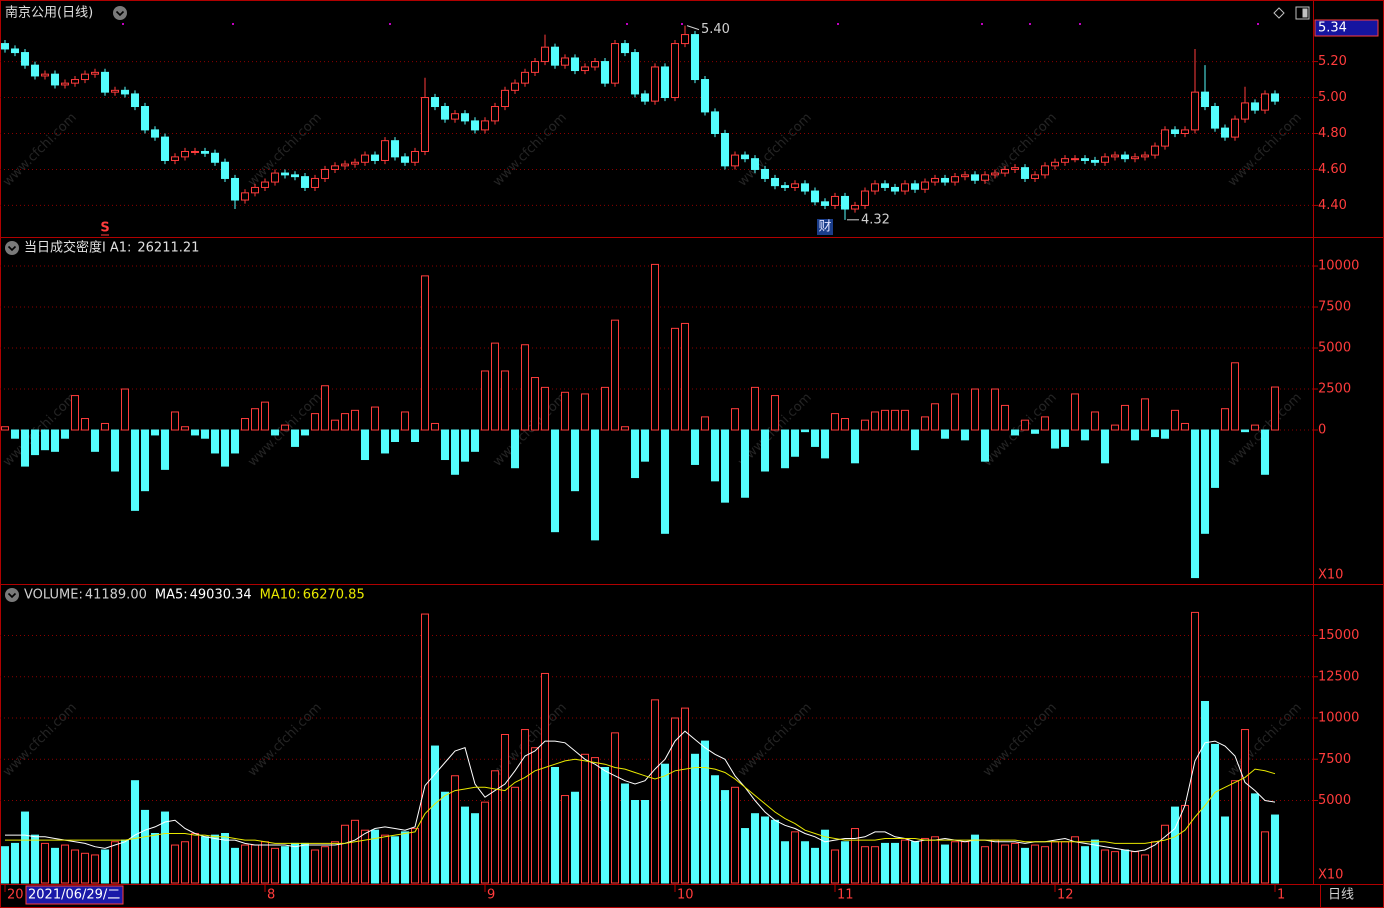  I want to click on menu-chevron, so click(12, 248).